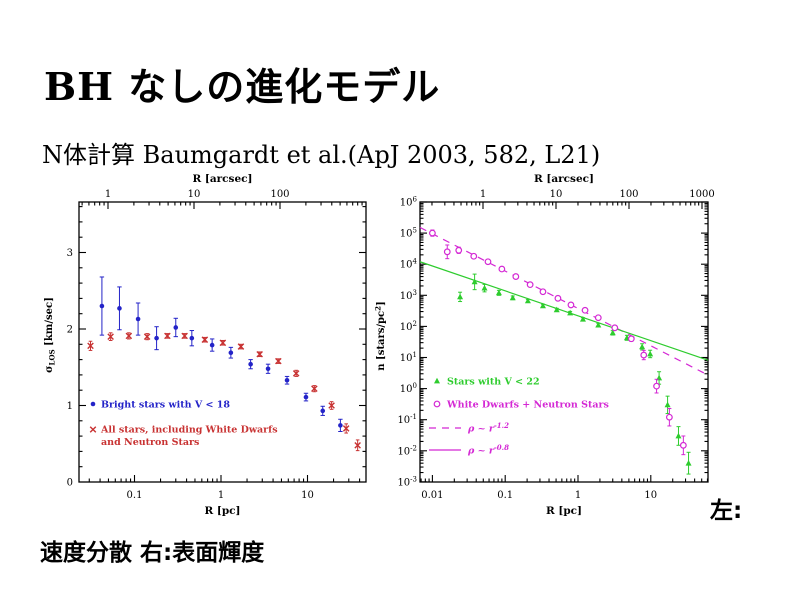 This screenshot has width=800, height=600. Describe the element at coordinates (488, 428) in the screenshot. I see `right-legend-line-1: ρ ~ r-1.2` at that location.